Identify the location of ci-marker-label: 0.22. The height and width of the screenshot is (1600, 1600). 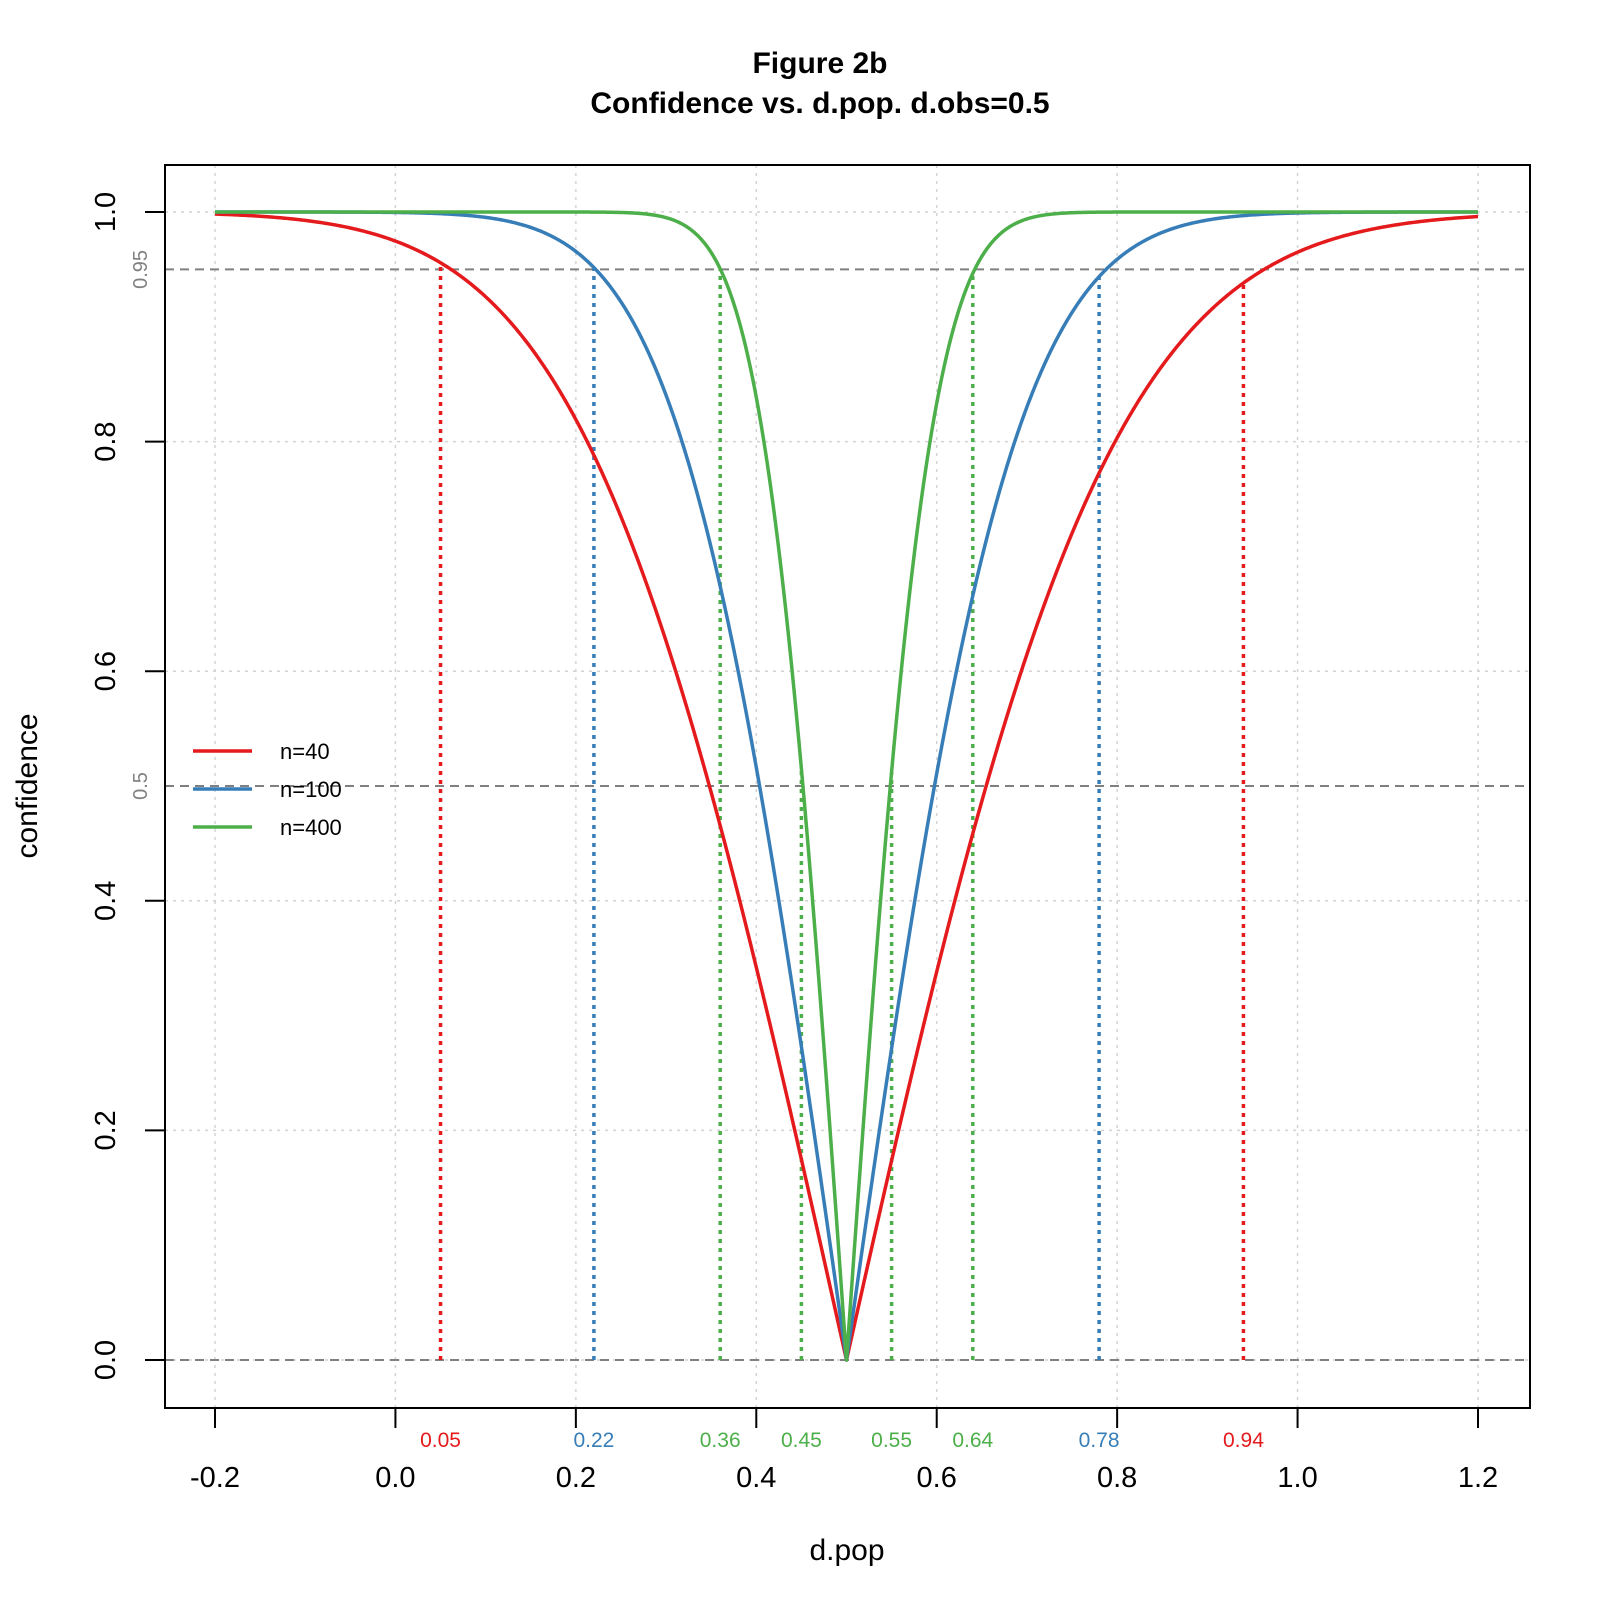
(593, 1440).